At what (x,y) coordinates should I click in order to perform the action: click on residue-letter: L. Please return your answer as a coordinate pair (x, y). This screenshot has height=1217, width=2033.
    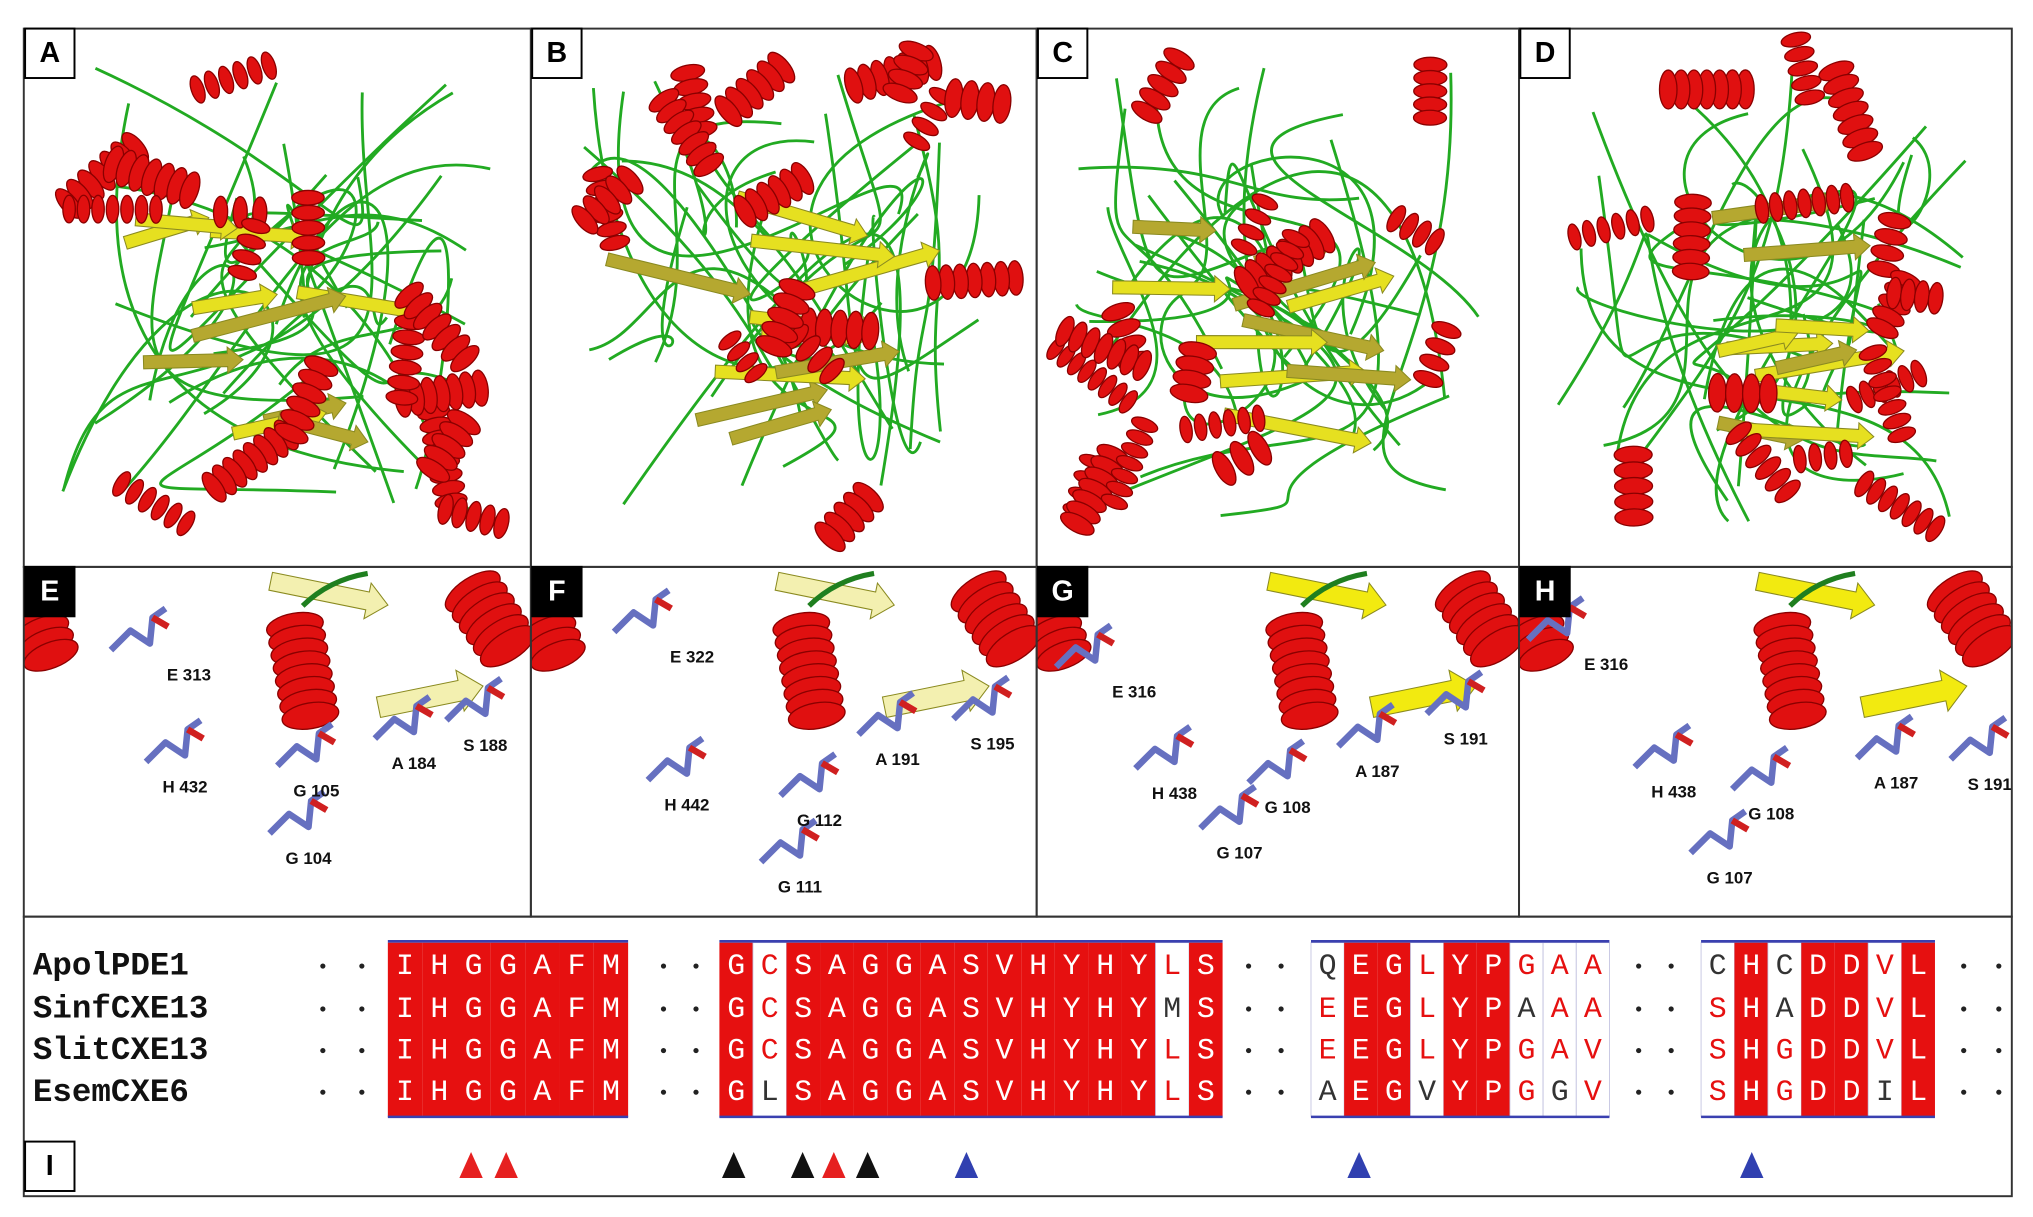
    Looking at the image, I should click on (1427, 966).